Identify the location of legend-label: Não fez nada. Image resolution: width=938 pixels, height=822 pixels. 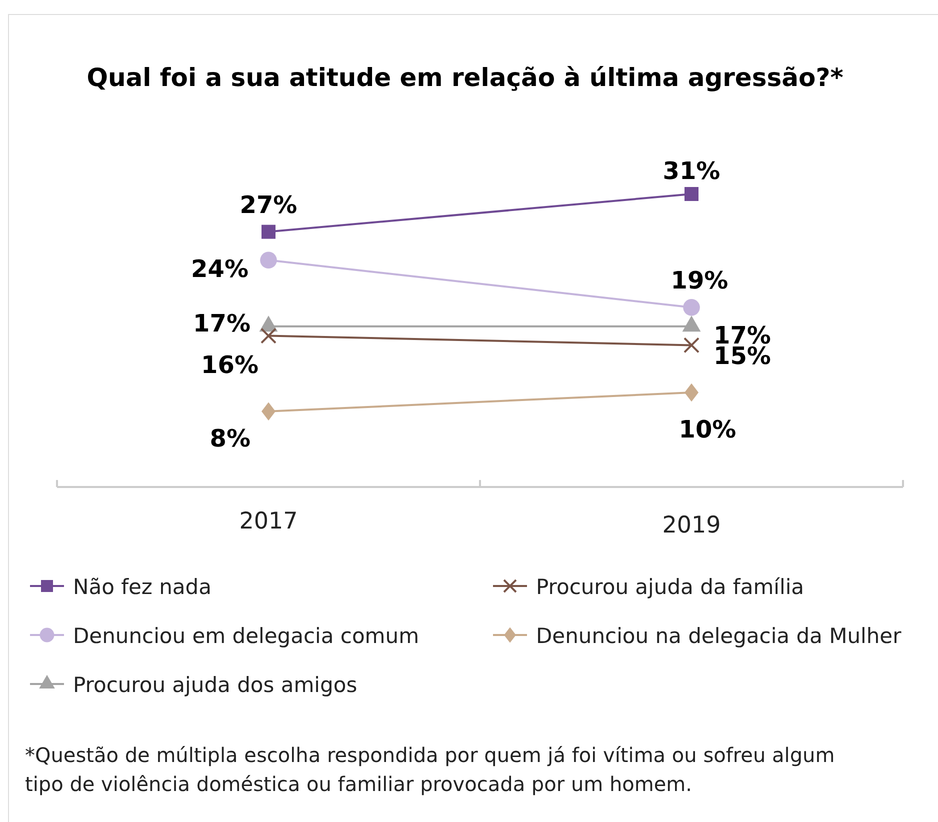
(142, 587).